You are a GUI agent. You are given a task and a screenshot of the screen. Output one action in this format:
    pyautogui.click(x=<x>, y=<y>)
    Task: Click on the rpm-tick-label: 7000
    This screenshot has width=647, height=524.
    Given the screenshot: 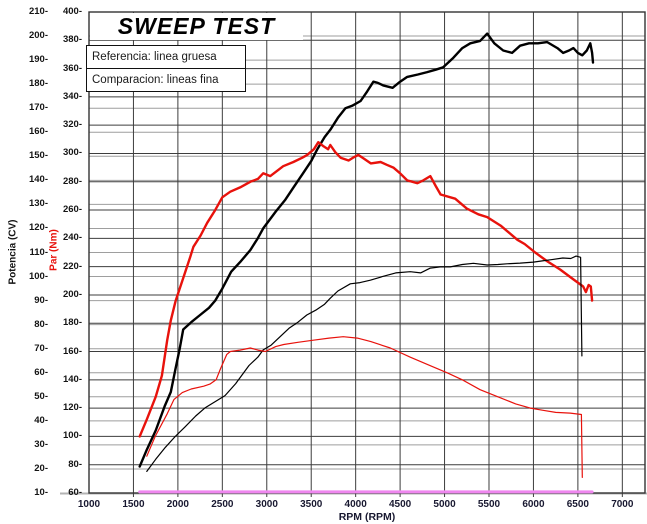 What is the action you would take?
    pyautogui.click(x=622, y=504)
    